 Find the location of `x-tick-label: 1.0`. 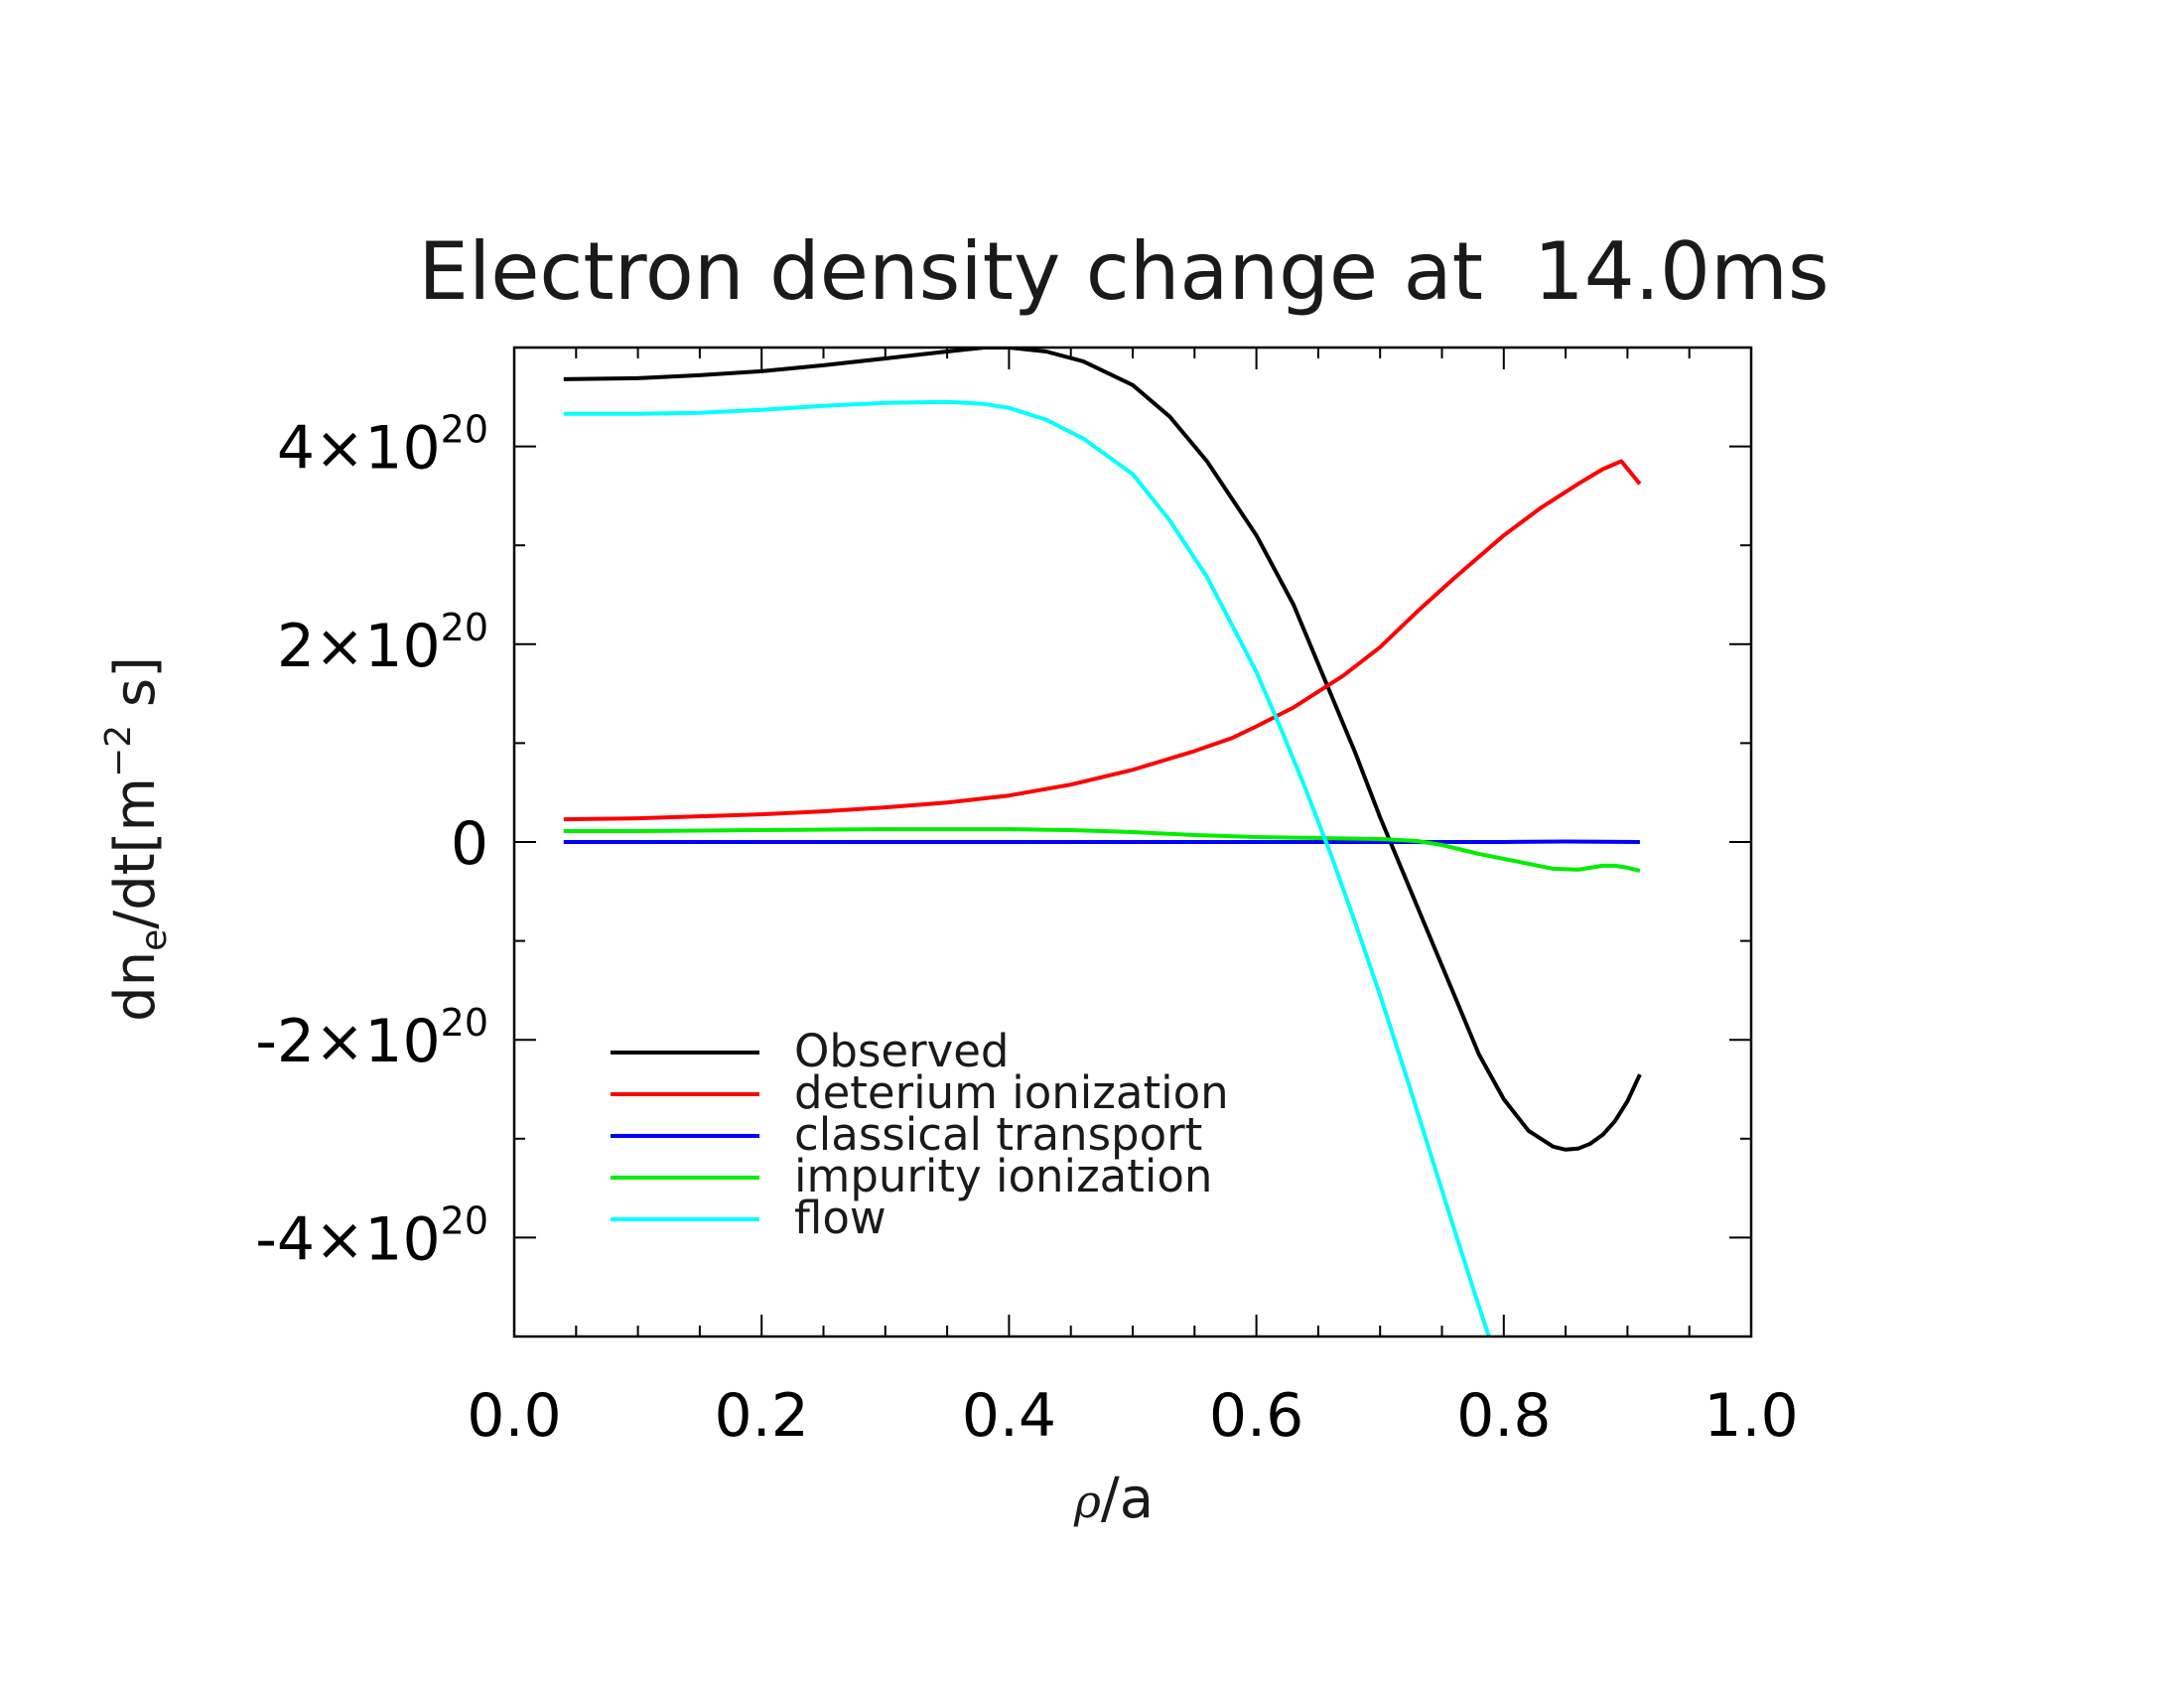

x-tick-label: 1.0 is located at coordinates (1751, 1416).